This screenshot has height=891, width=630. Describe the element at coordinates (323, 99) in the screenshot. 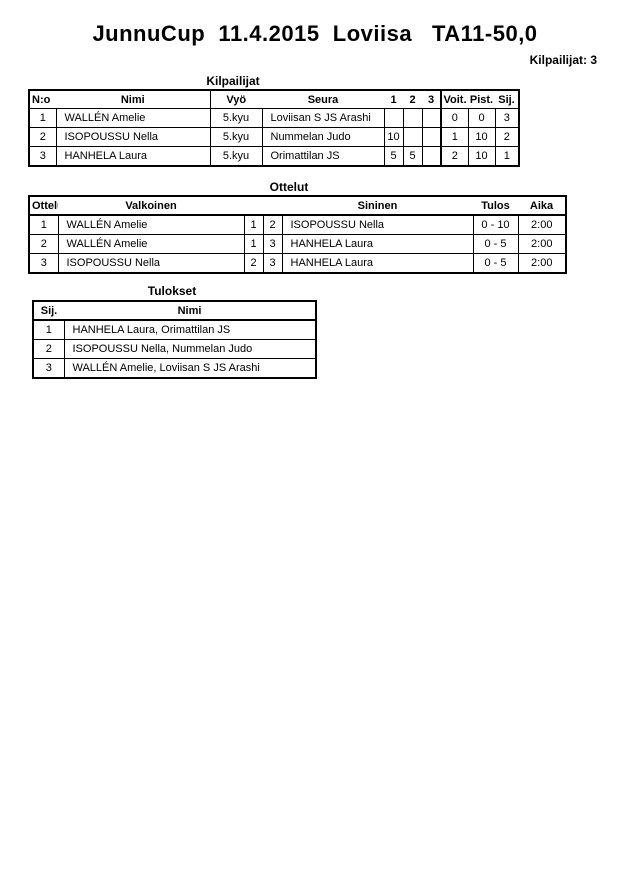

I see `col-header-seura: Seura` at that location.